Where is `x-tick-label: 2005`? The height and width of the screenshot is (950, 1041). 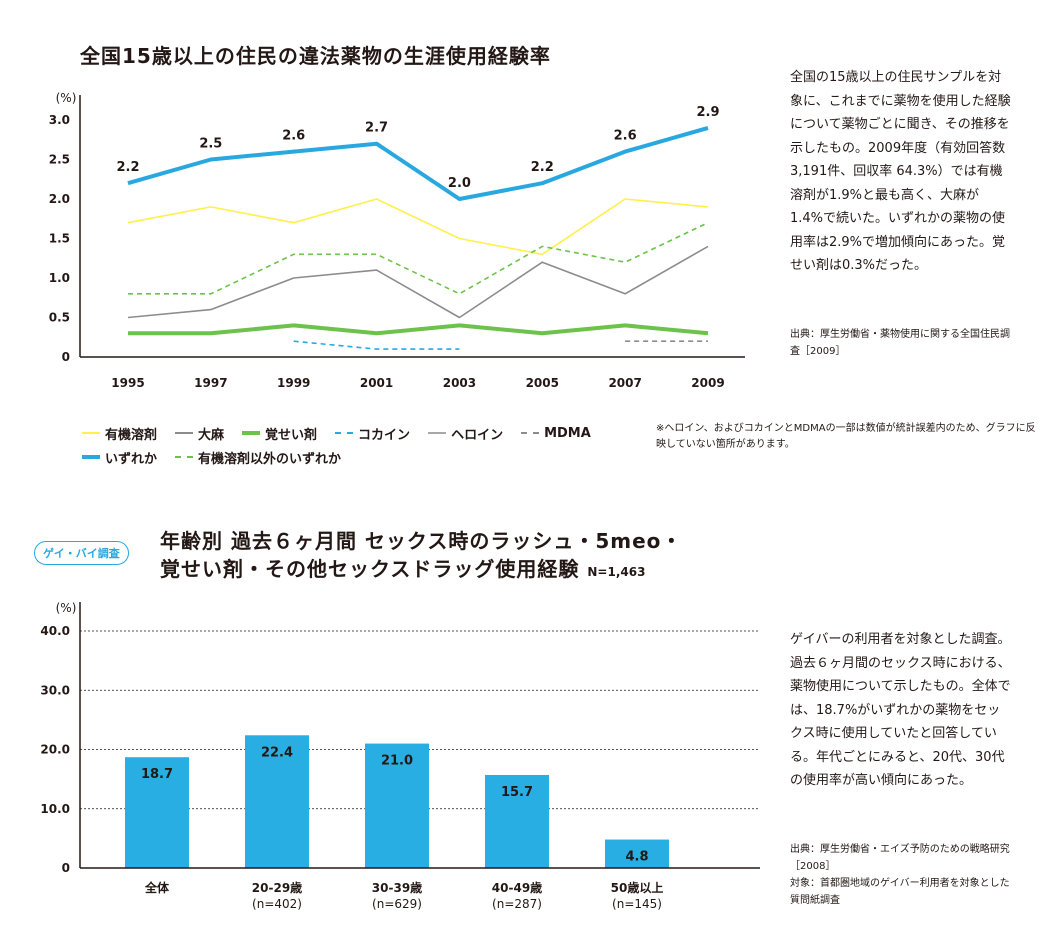 x-tick-label: 2005 is located at coordinates (542, 383).